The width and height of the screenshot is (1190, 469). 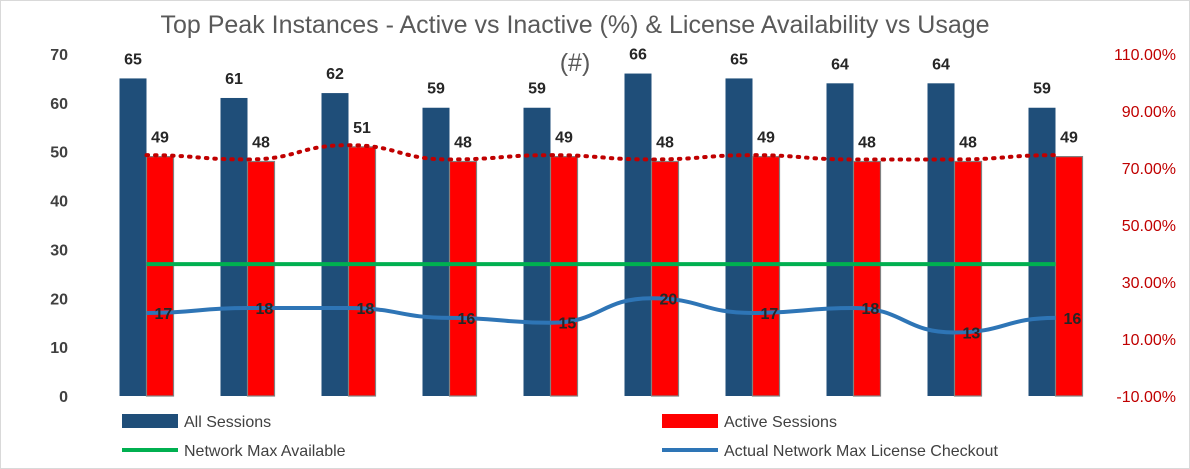 I want to click on line-active-percentage, so click(x=601, y=152).